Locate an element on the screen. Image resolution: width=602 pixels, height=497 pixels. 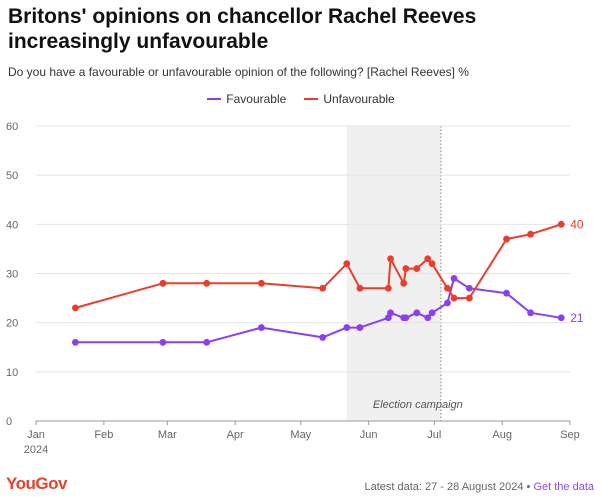
legend-item-unfavourable: Unfavourable is located at coordinates (349, 99).